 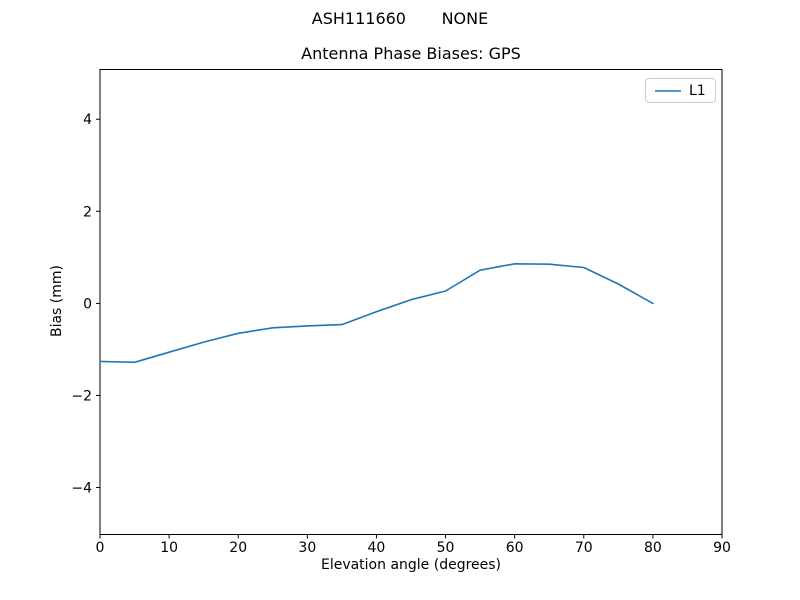 What do you see at coordinates (238, 548) in the screenshot?
I see `x-tick-label: 20` at bounding box center [238, 548].